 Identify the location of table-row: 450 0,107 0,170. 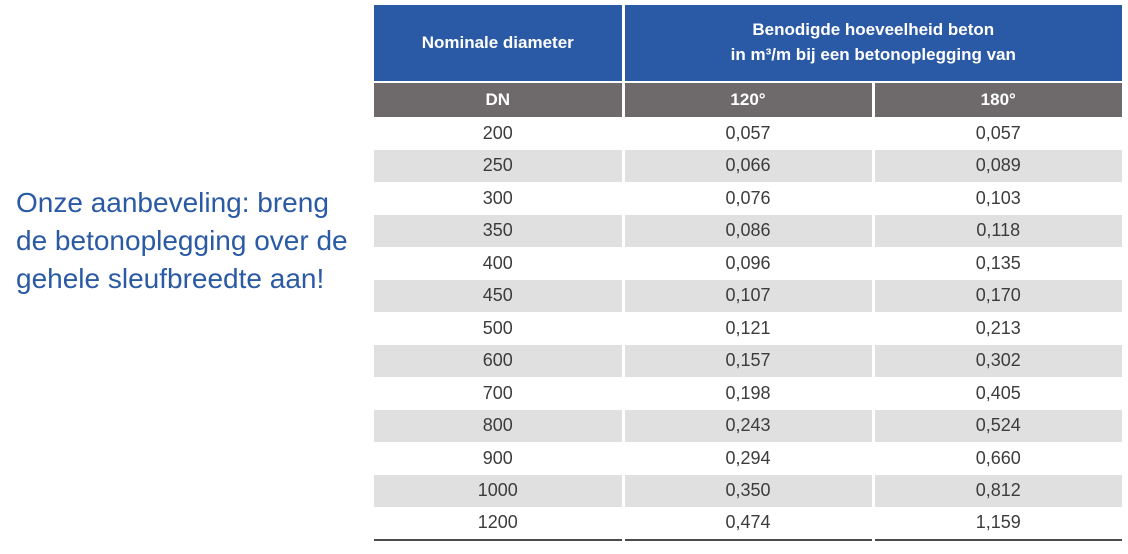
(748, 295).